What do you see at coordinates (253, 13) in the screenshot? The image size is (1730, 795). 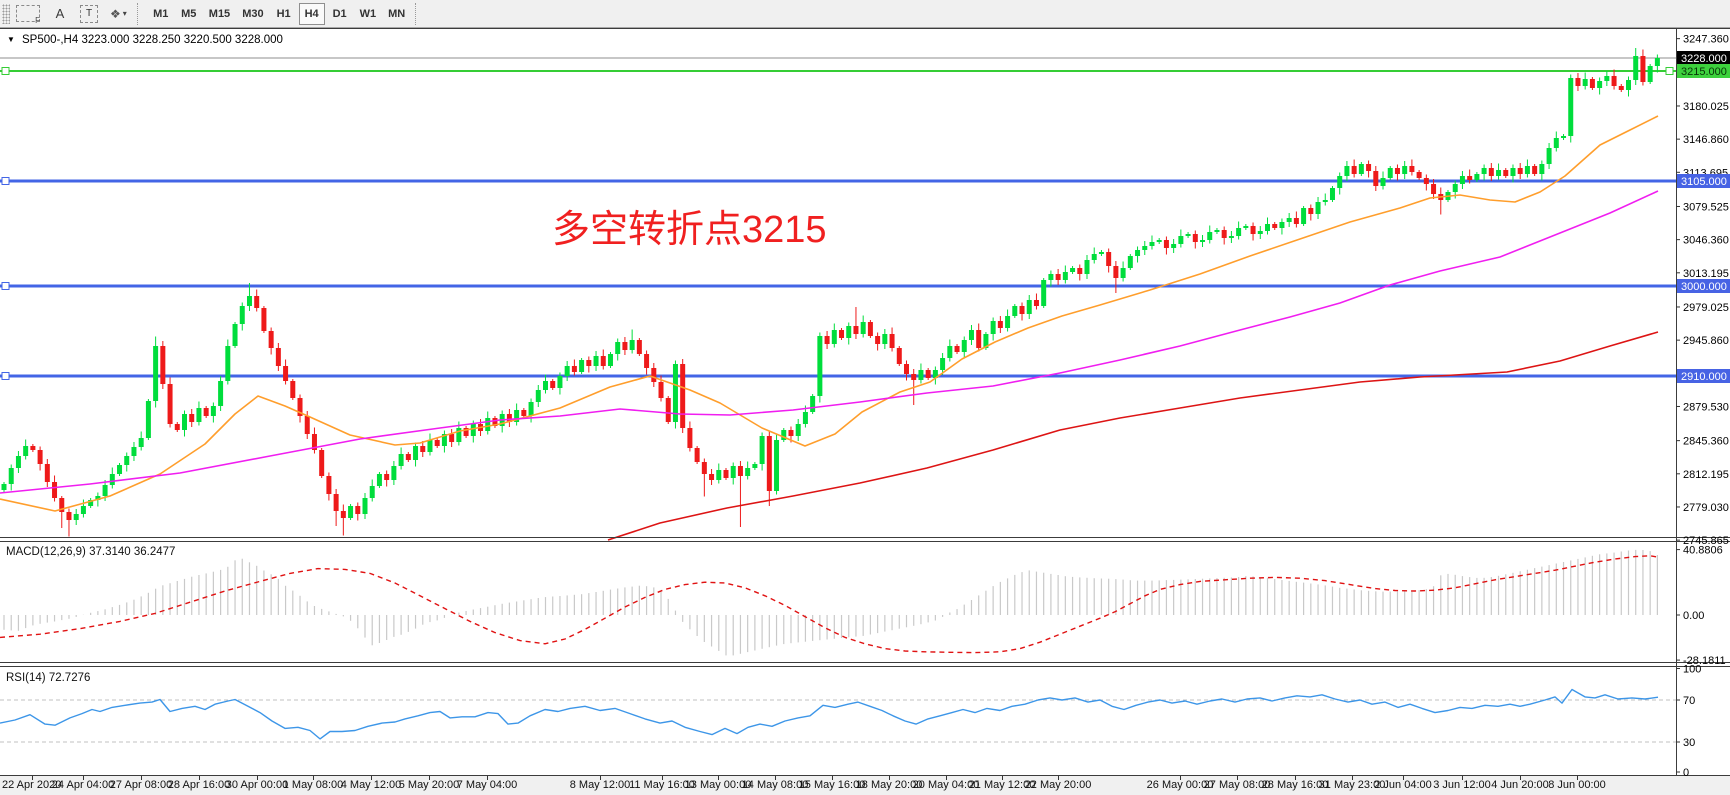 I see `timeframe-button-m30: M30` at bounding box center [253, 13].